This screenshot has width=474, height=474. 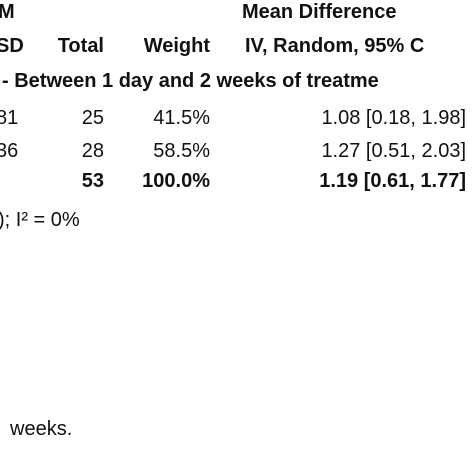 I want to click on subtotal-ci: 1.19 [0.61, 1.77], so click(x=392, y=181).